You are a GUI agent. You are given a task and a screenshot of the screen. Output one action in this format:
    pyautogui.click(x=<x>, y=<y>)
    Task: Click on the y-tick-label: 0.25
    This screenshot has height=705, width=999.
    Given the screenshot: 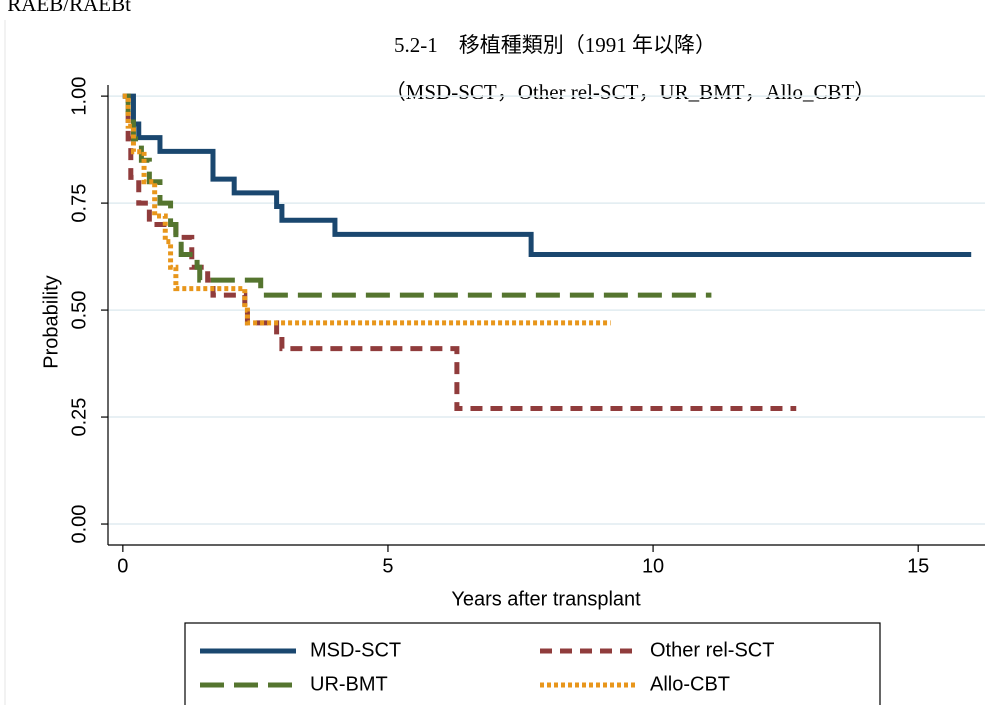 What is the action you would take?
    pyautogui.click(x=79, y=417)
    